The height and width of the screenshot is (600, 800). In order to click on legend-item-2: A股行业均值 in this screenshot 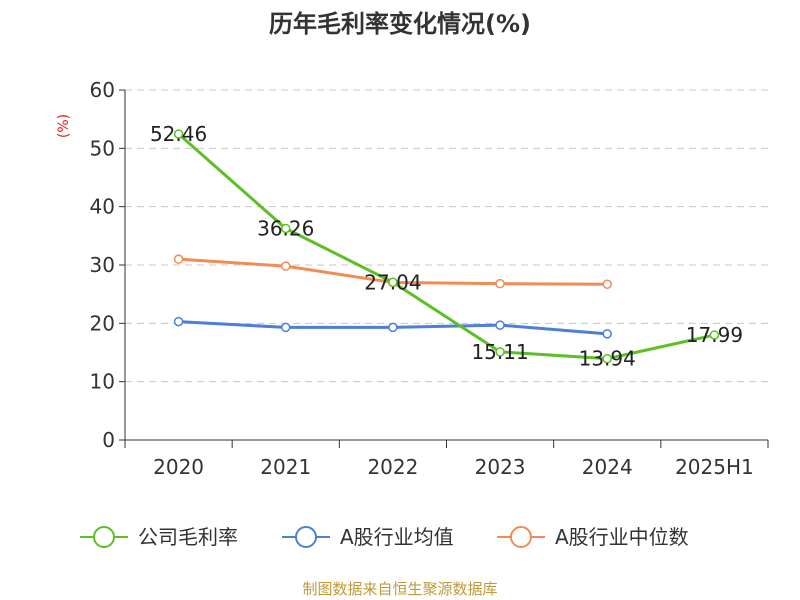, I will do `click(368, 537)`.